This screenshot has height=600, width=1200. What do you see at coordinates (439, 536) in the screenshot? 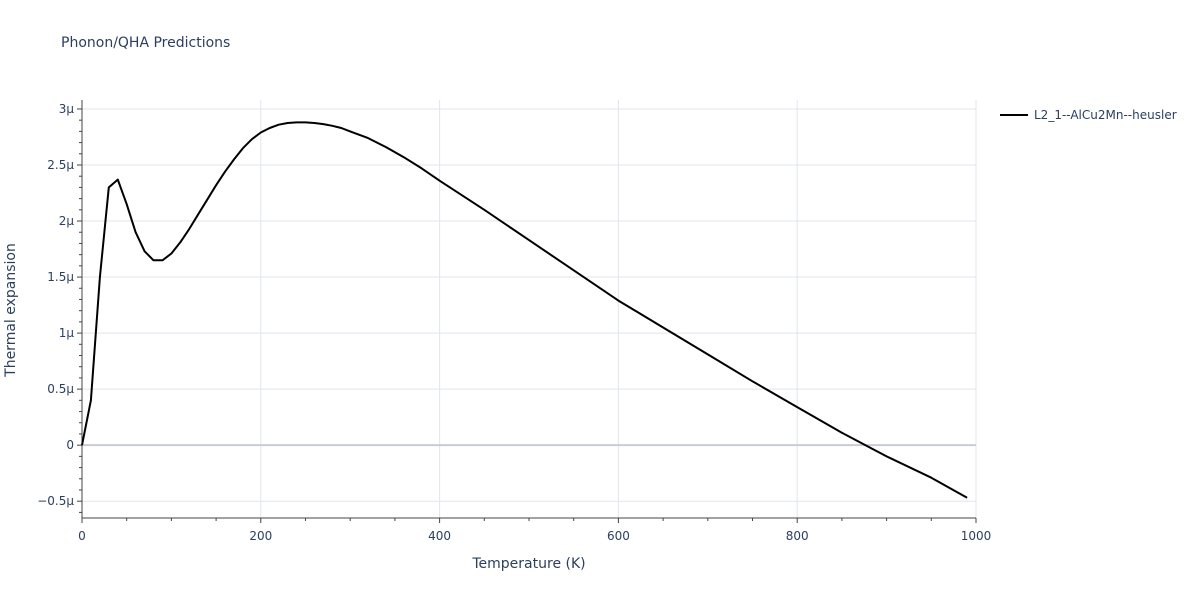
I see `x-tick-label: 400` at bounding box center [439, 536].